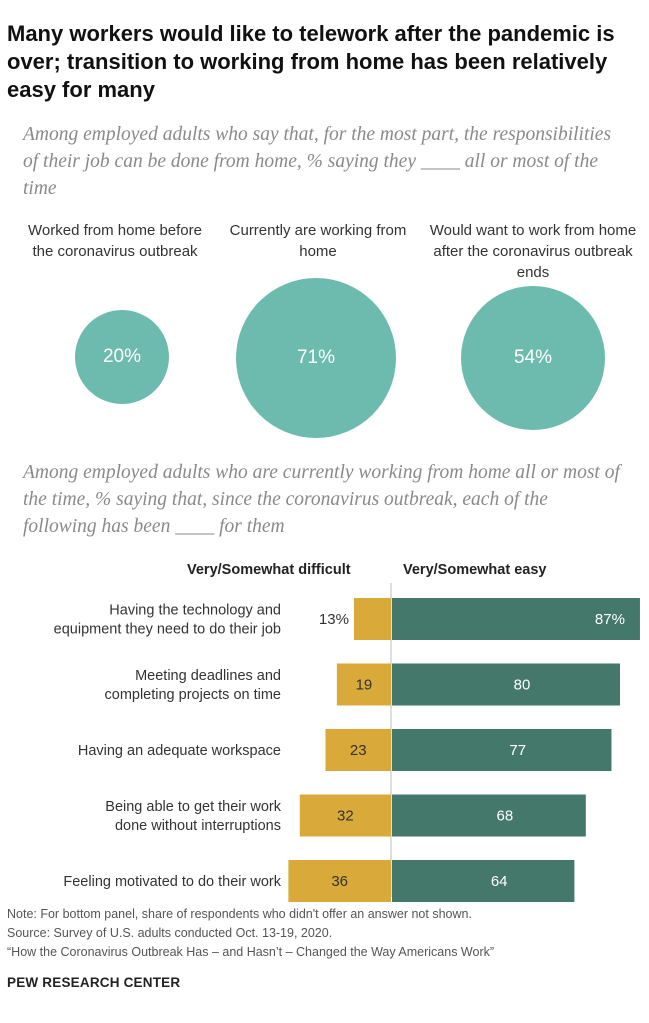  What do you see at coordinates (522, 685) in the screenshot?
I see `data-label-easy: 80` at bounding box center [522, 685].